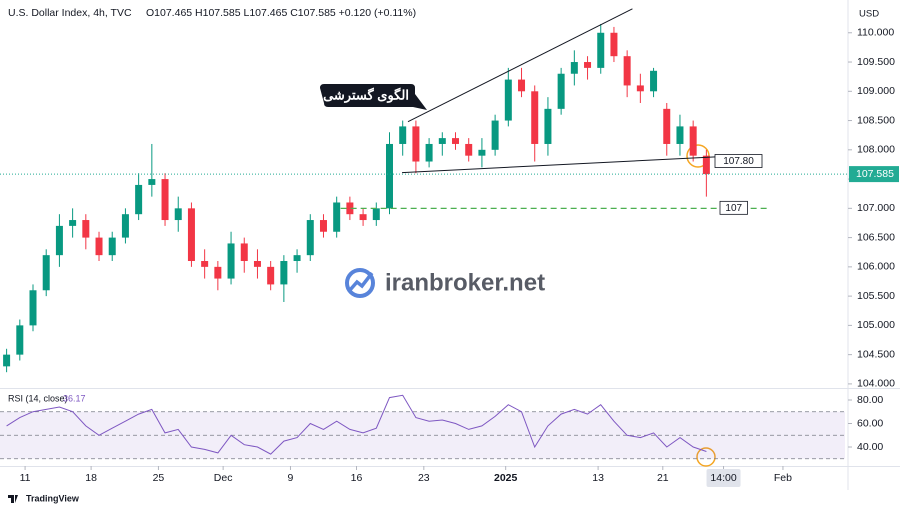 The image size is (900, 511). Describe the element at coordinates (876, 384) in the screenshot. I see `y-tick-label: 104.000` at that location.